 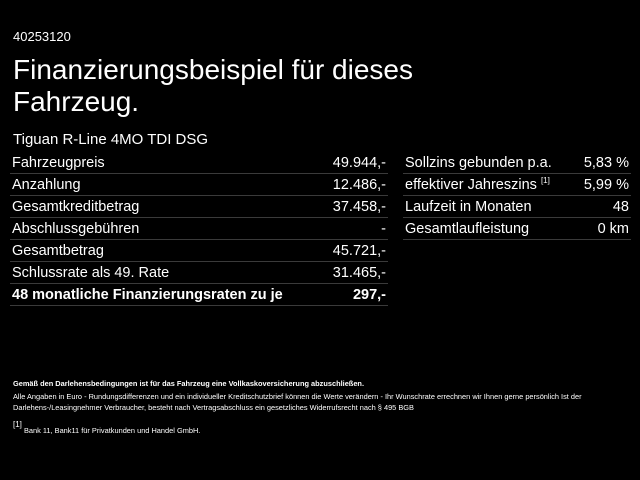 What do you see at coordinates (613, 228) in the screenshot?
I see `row-value: 0 km` at bounding box center [613, 228].